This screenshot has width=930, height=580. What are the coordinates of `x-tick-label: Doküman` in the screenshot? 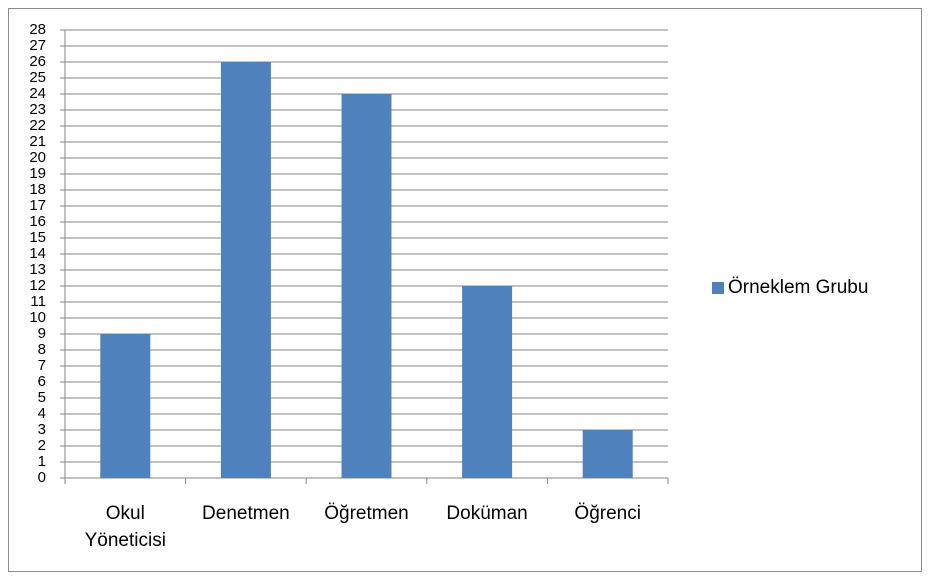 It's located at (487, 513).